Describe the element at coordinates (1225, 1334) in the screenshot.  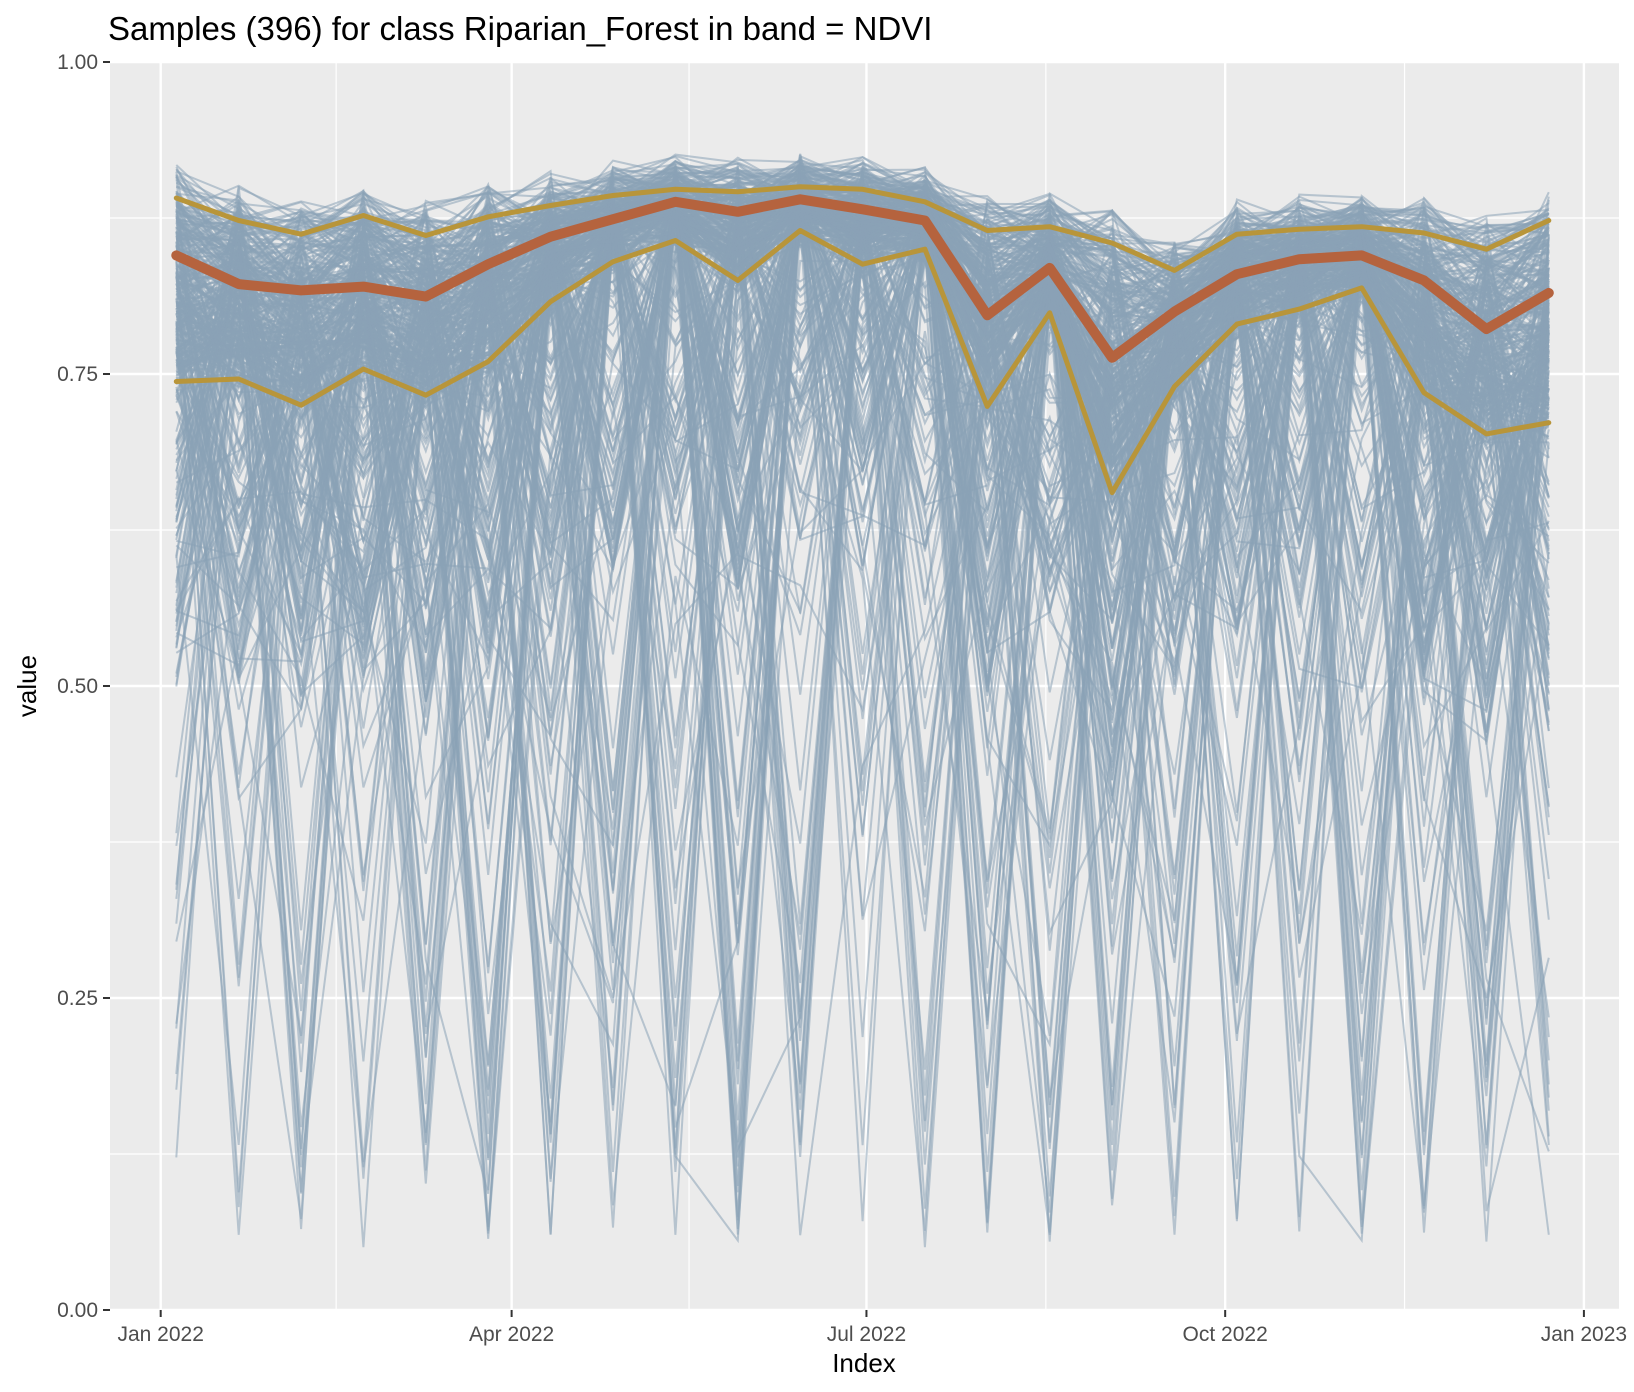
I see `x-tick-label: Oct 2022` at that location.